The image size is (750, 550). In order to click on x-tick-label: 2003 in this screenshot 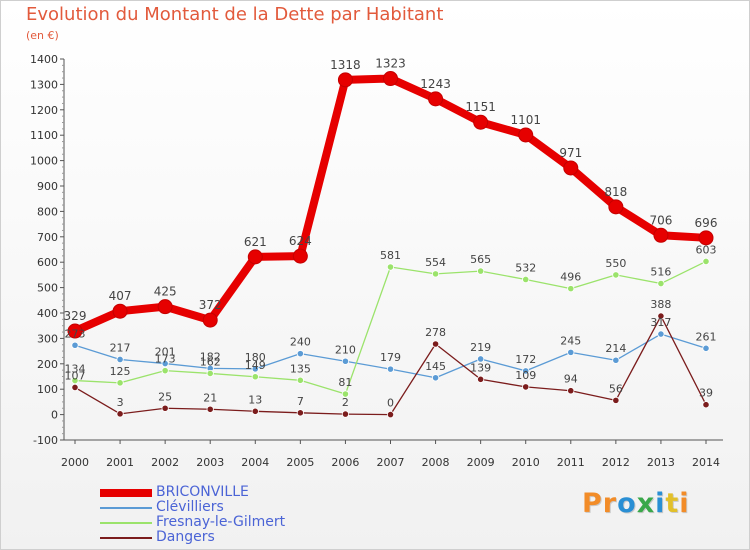, I will do `click(210, 462)`.